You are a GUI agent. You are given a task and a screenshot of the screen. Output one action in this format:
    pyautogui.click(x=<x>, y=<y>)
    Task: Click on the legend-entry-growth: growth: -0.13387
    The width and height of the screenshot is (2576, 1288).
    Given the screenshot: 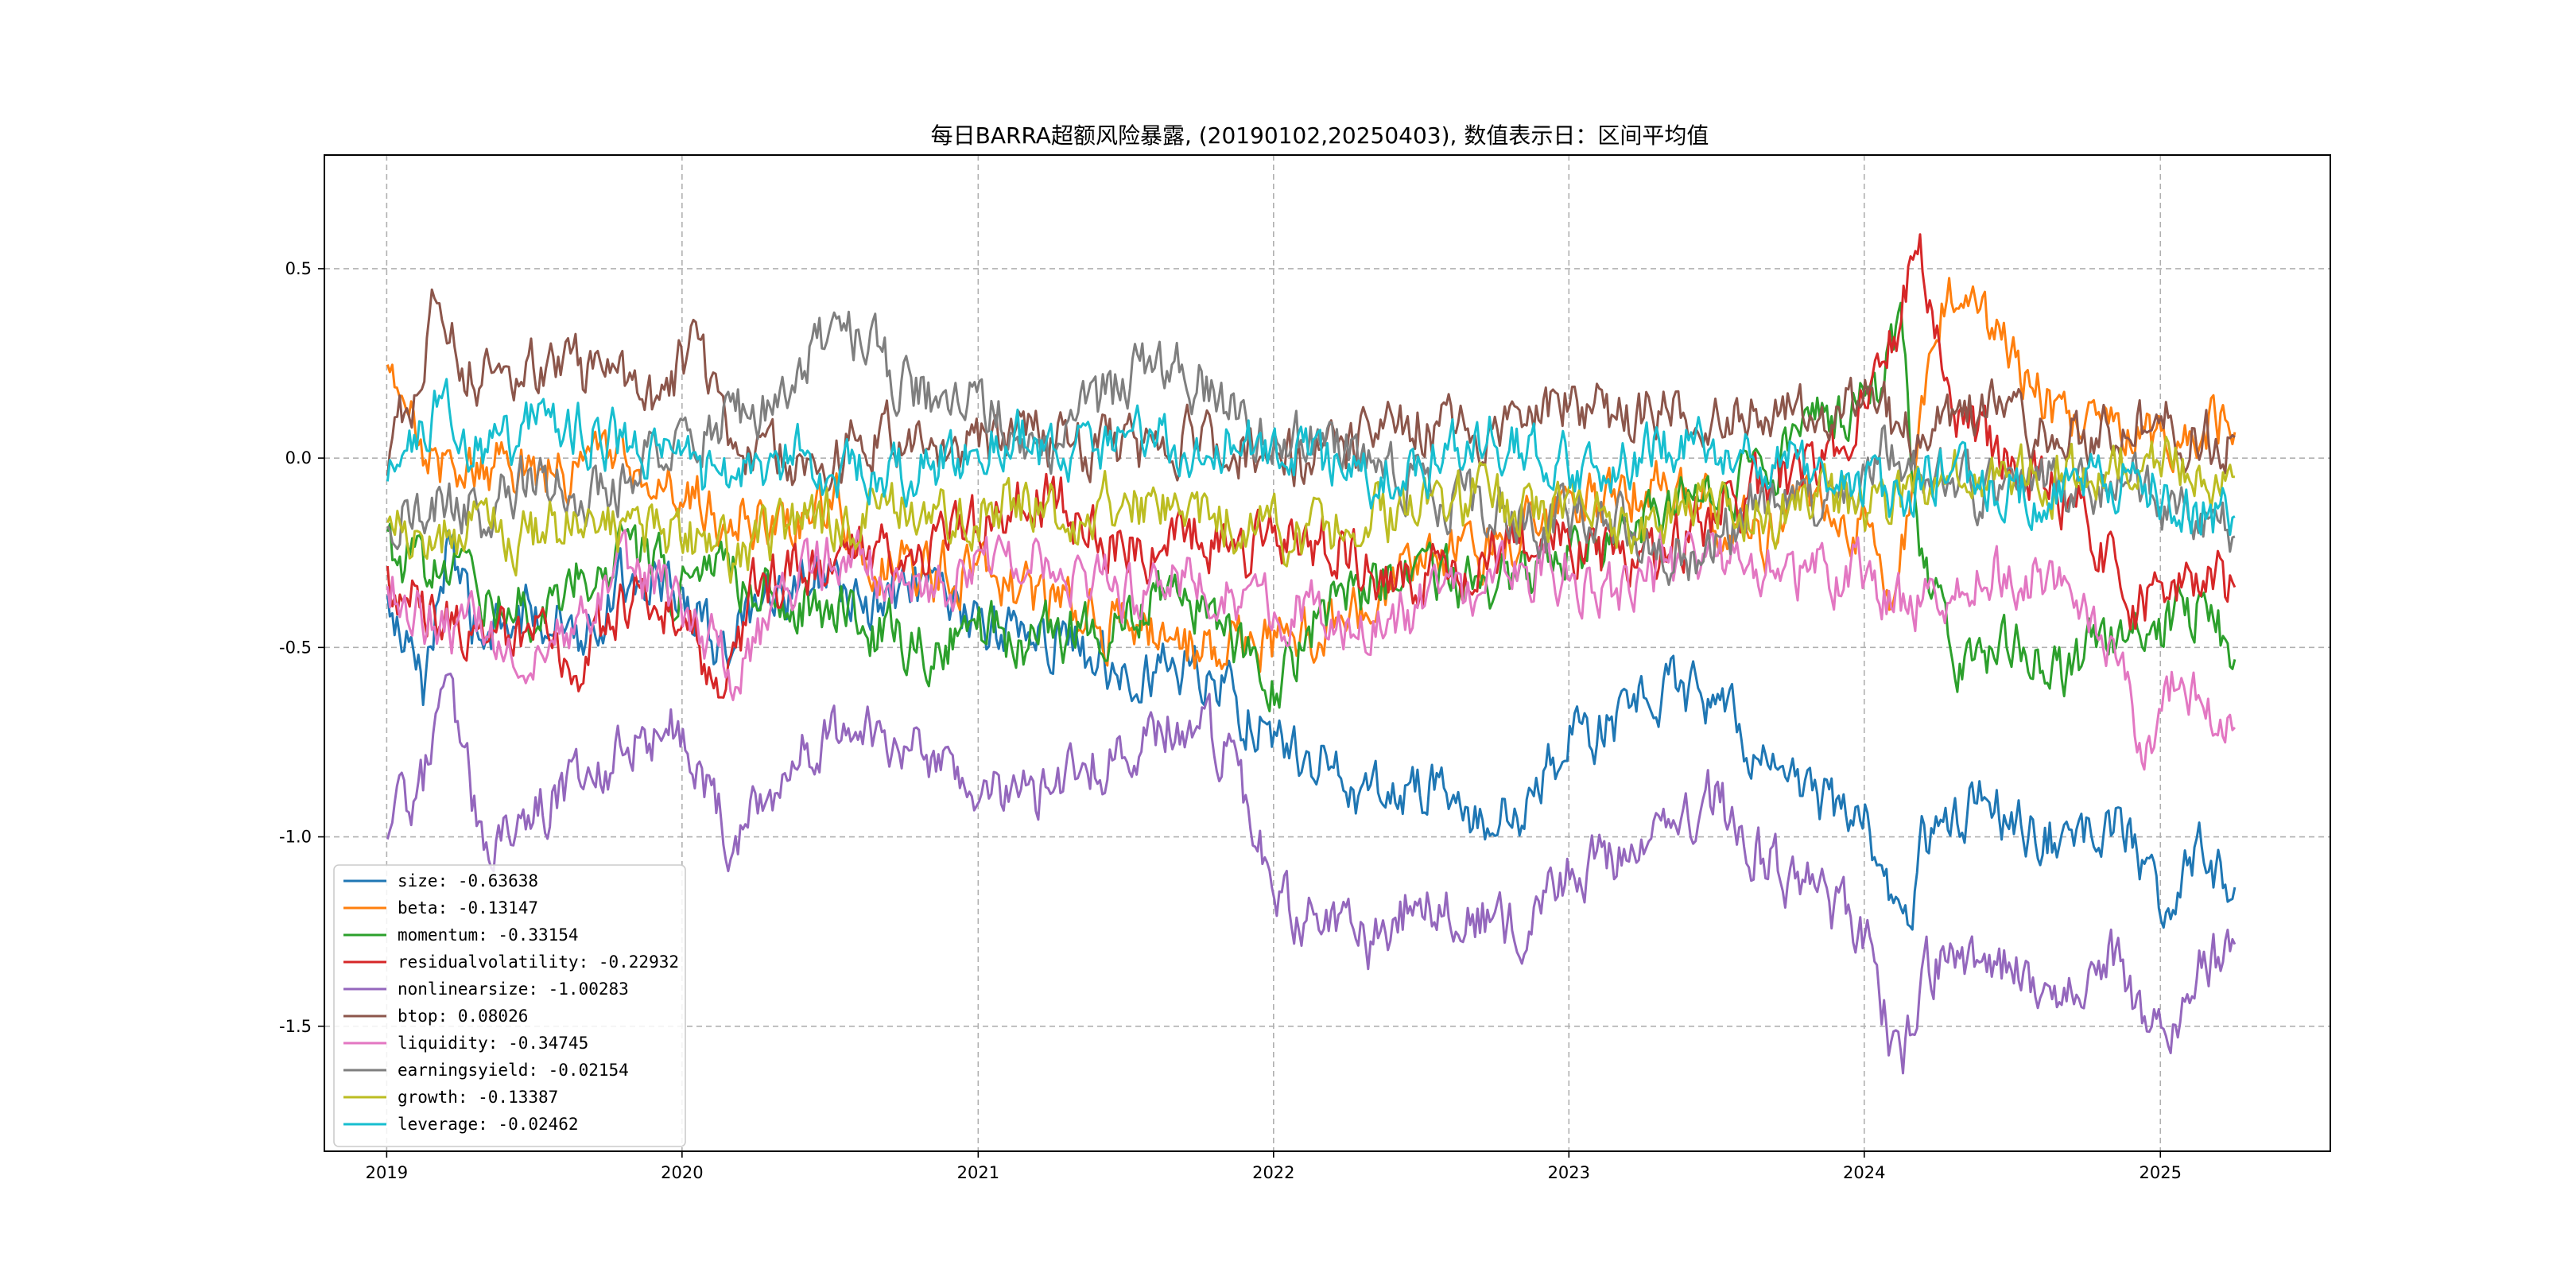 What is the action you would take?
    pyautogui.click(x=478, y=1097)
    